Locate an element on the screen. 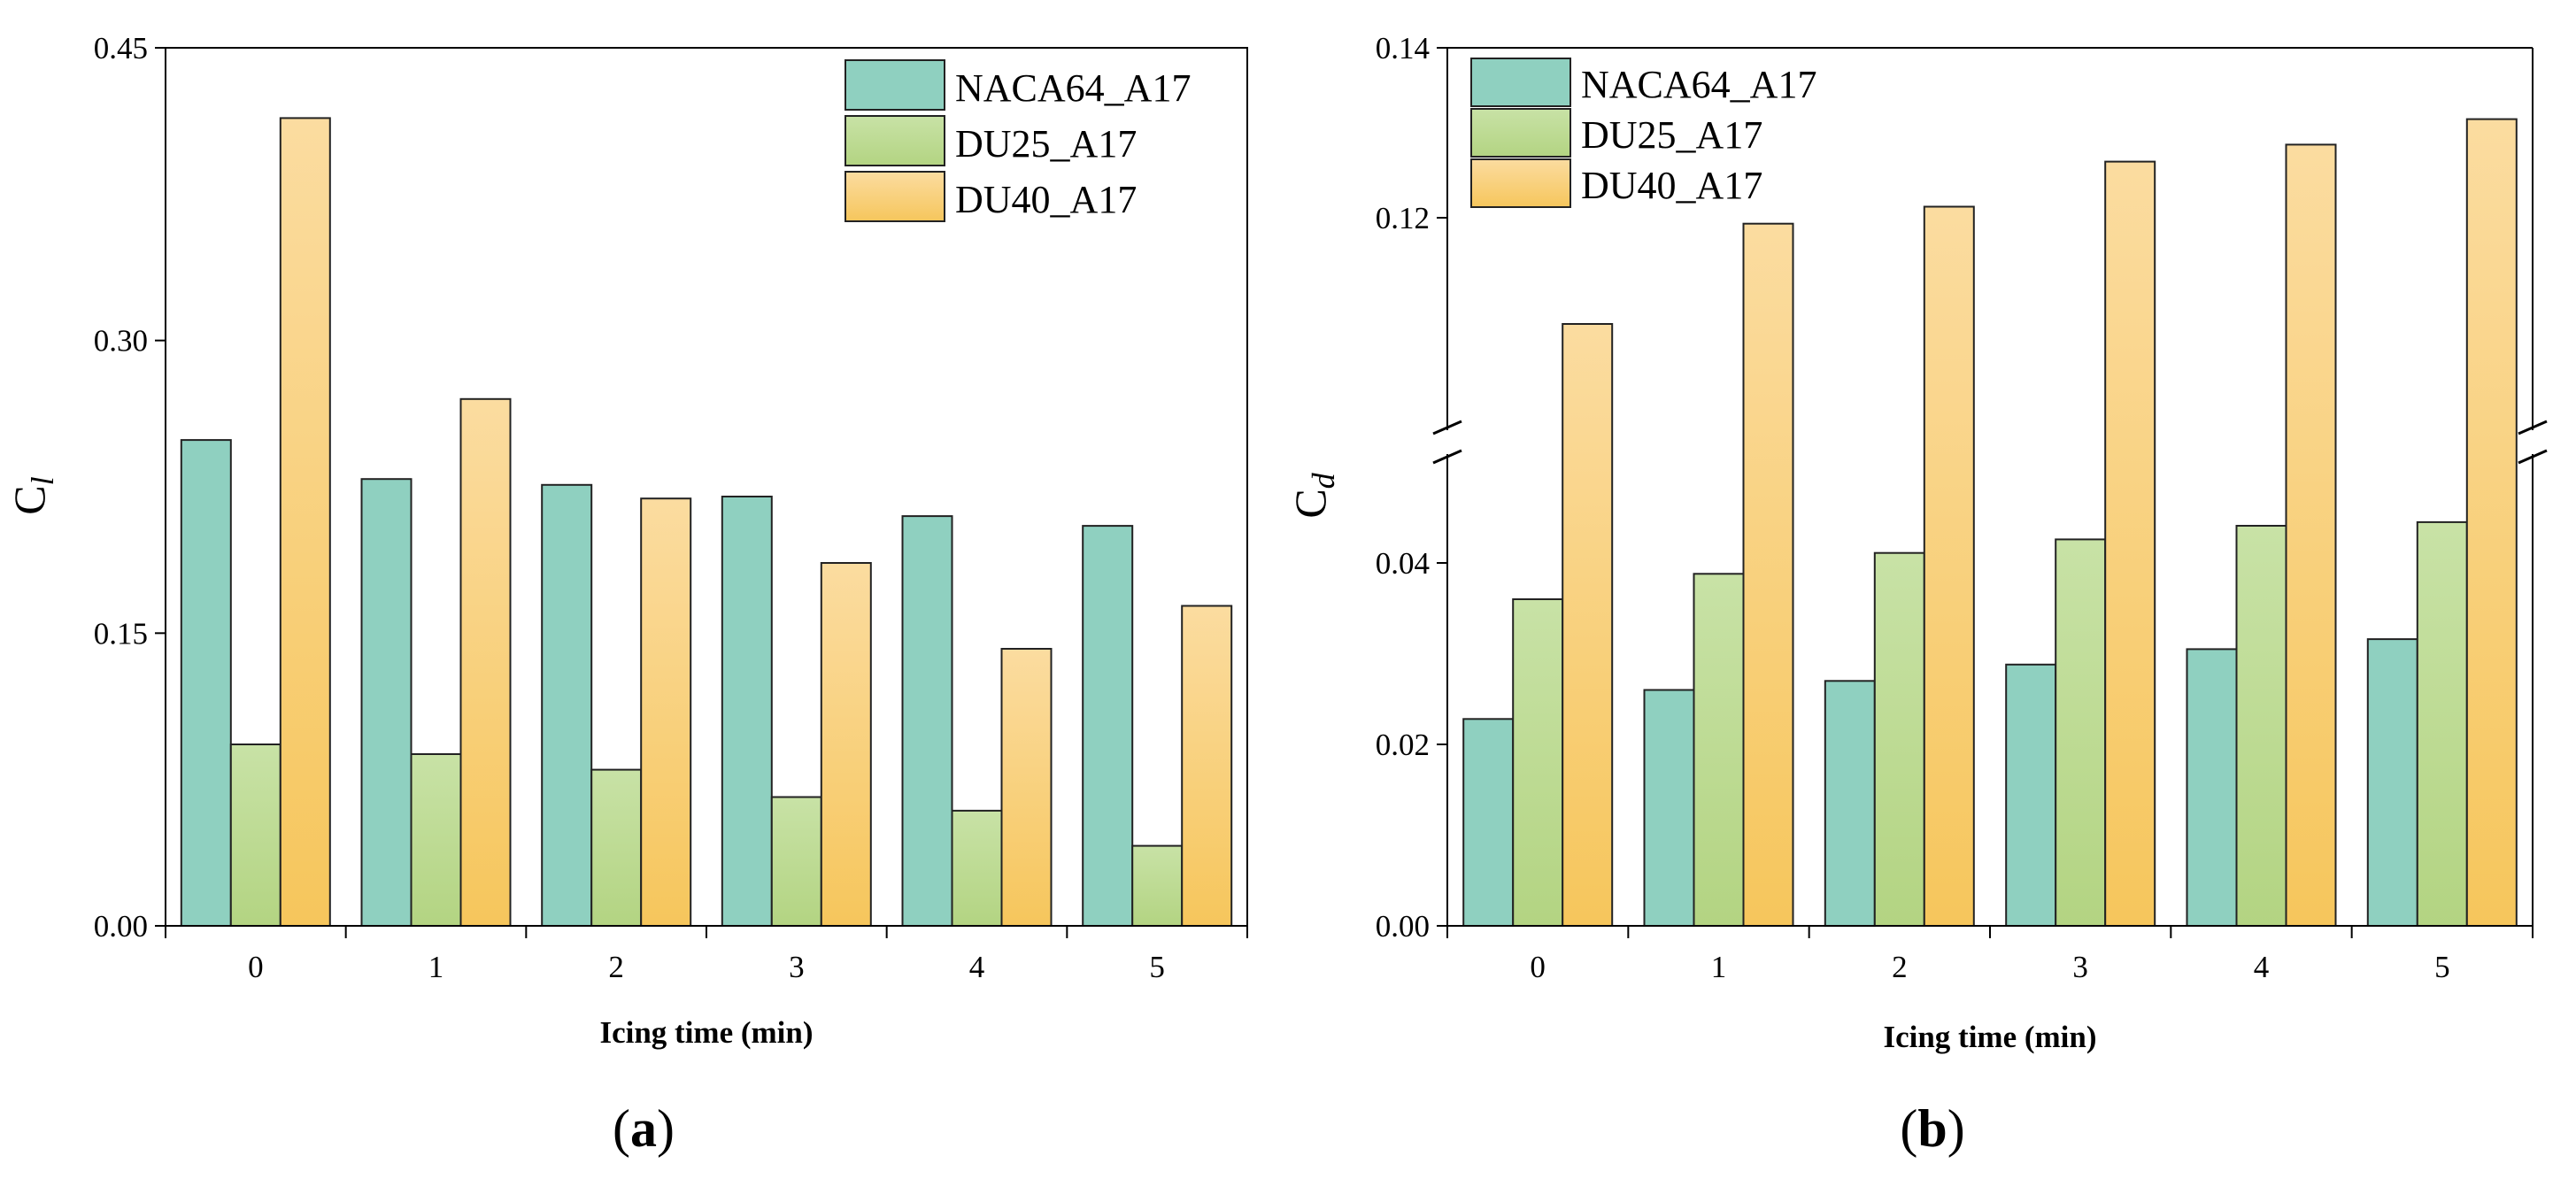  panel-b-caption-letter: b is located at coordinates (1932, 1128).